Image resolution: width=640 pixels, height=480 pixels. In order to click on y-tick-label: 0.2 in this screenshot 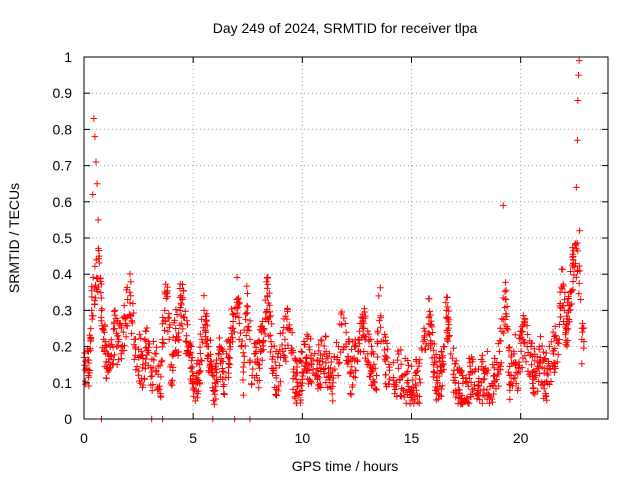, I will do `click(63, 347)`.